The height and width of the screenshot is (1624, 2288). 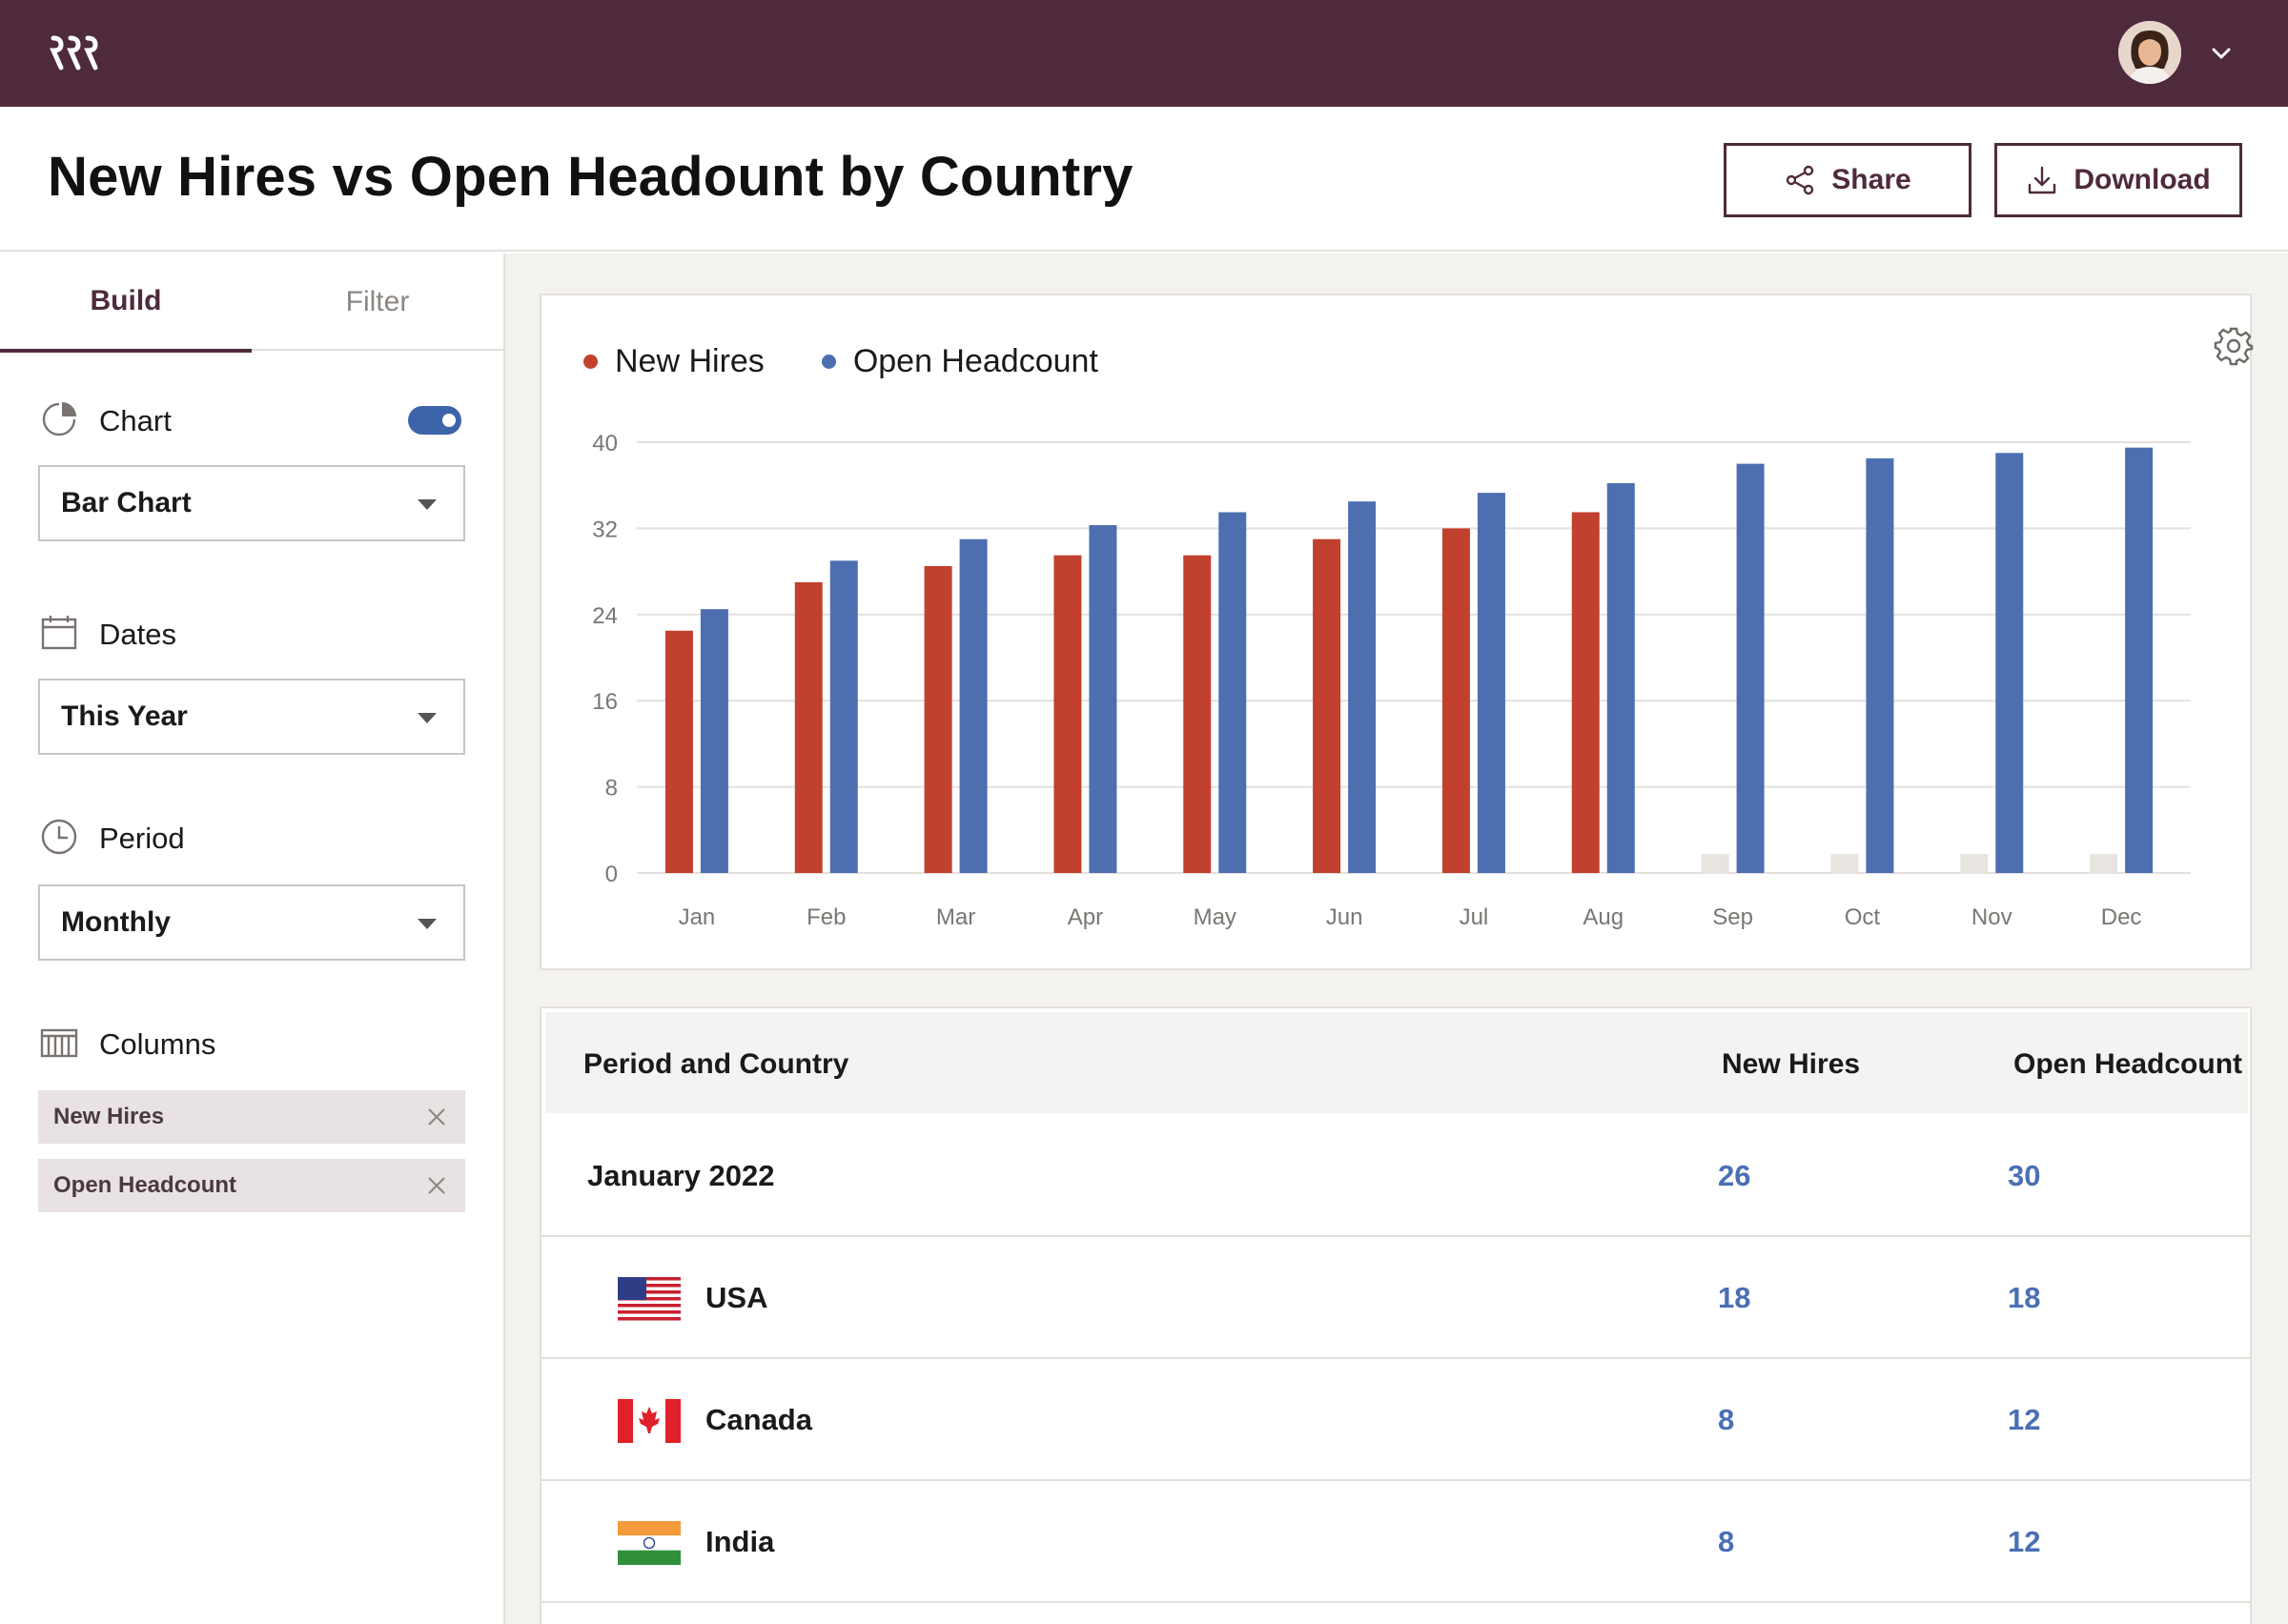 I want to click on y-tick-label: 24, so click(x=605, y=616).